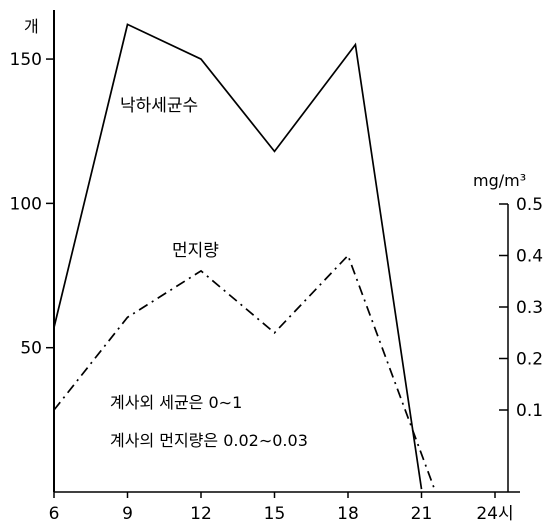 The height and width of the screenshot is (526, 543). Describe the element at coordinates (201, 514) in the screenshot. I see `x-tick-label: 12` at that location.